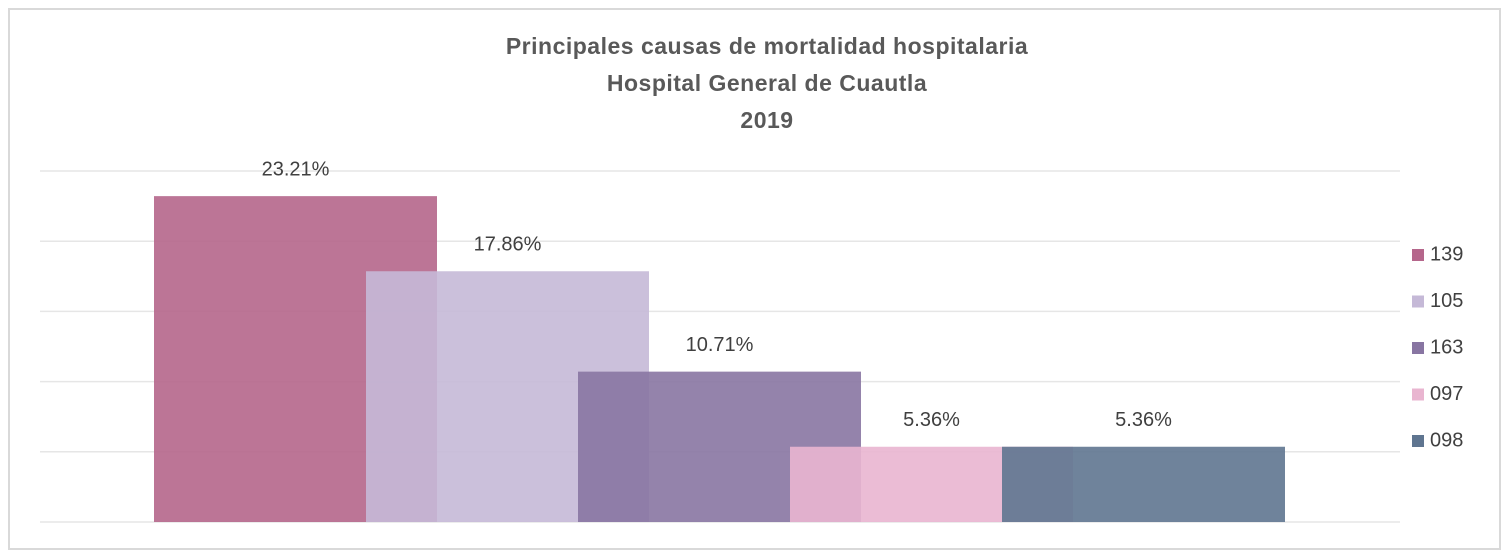 The height and width of the screenshot is (555, 1510). I want to click on bar, so click(1143, 484).